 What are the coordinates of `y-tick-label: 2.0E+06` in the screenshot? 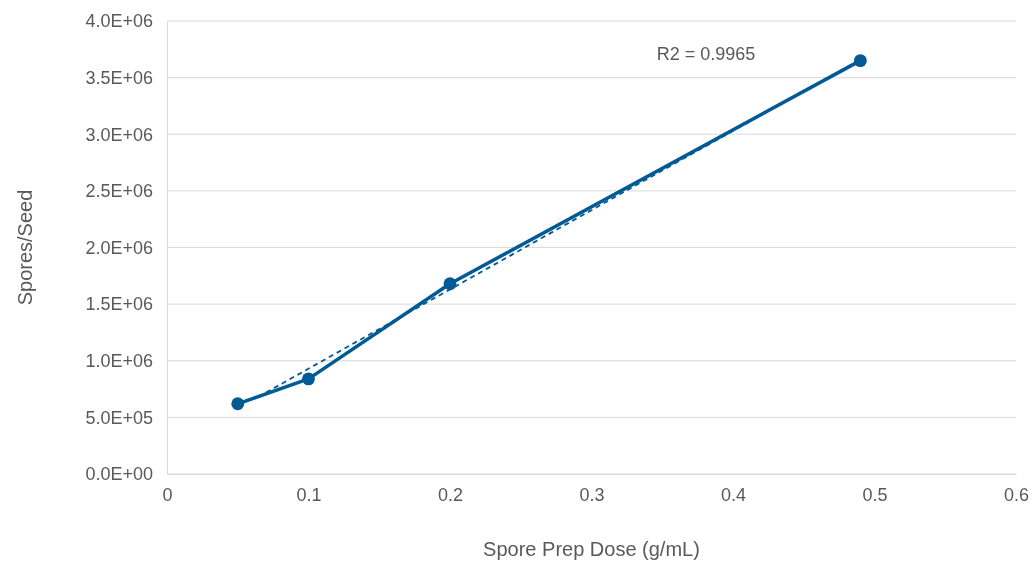 It's located at (119, 247).